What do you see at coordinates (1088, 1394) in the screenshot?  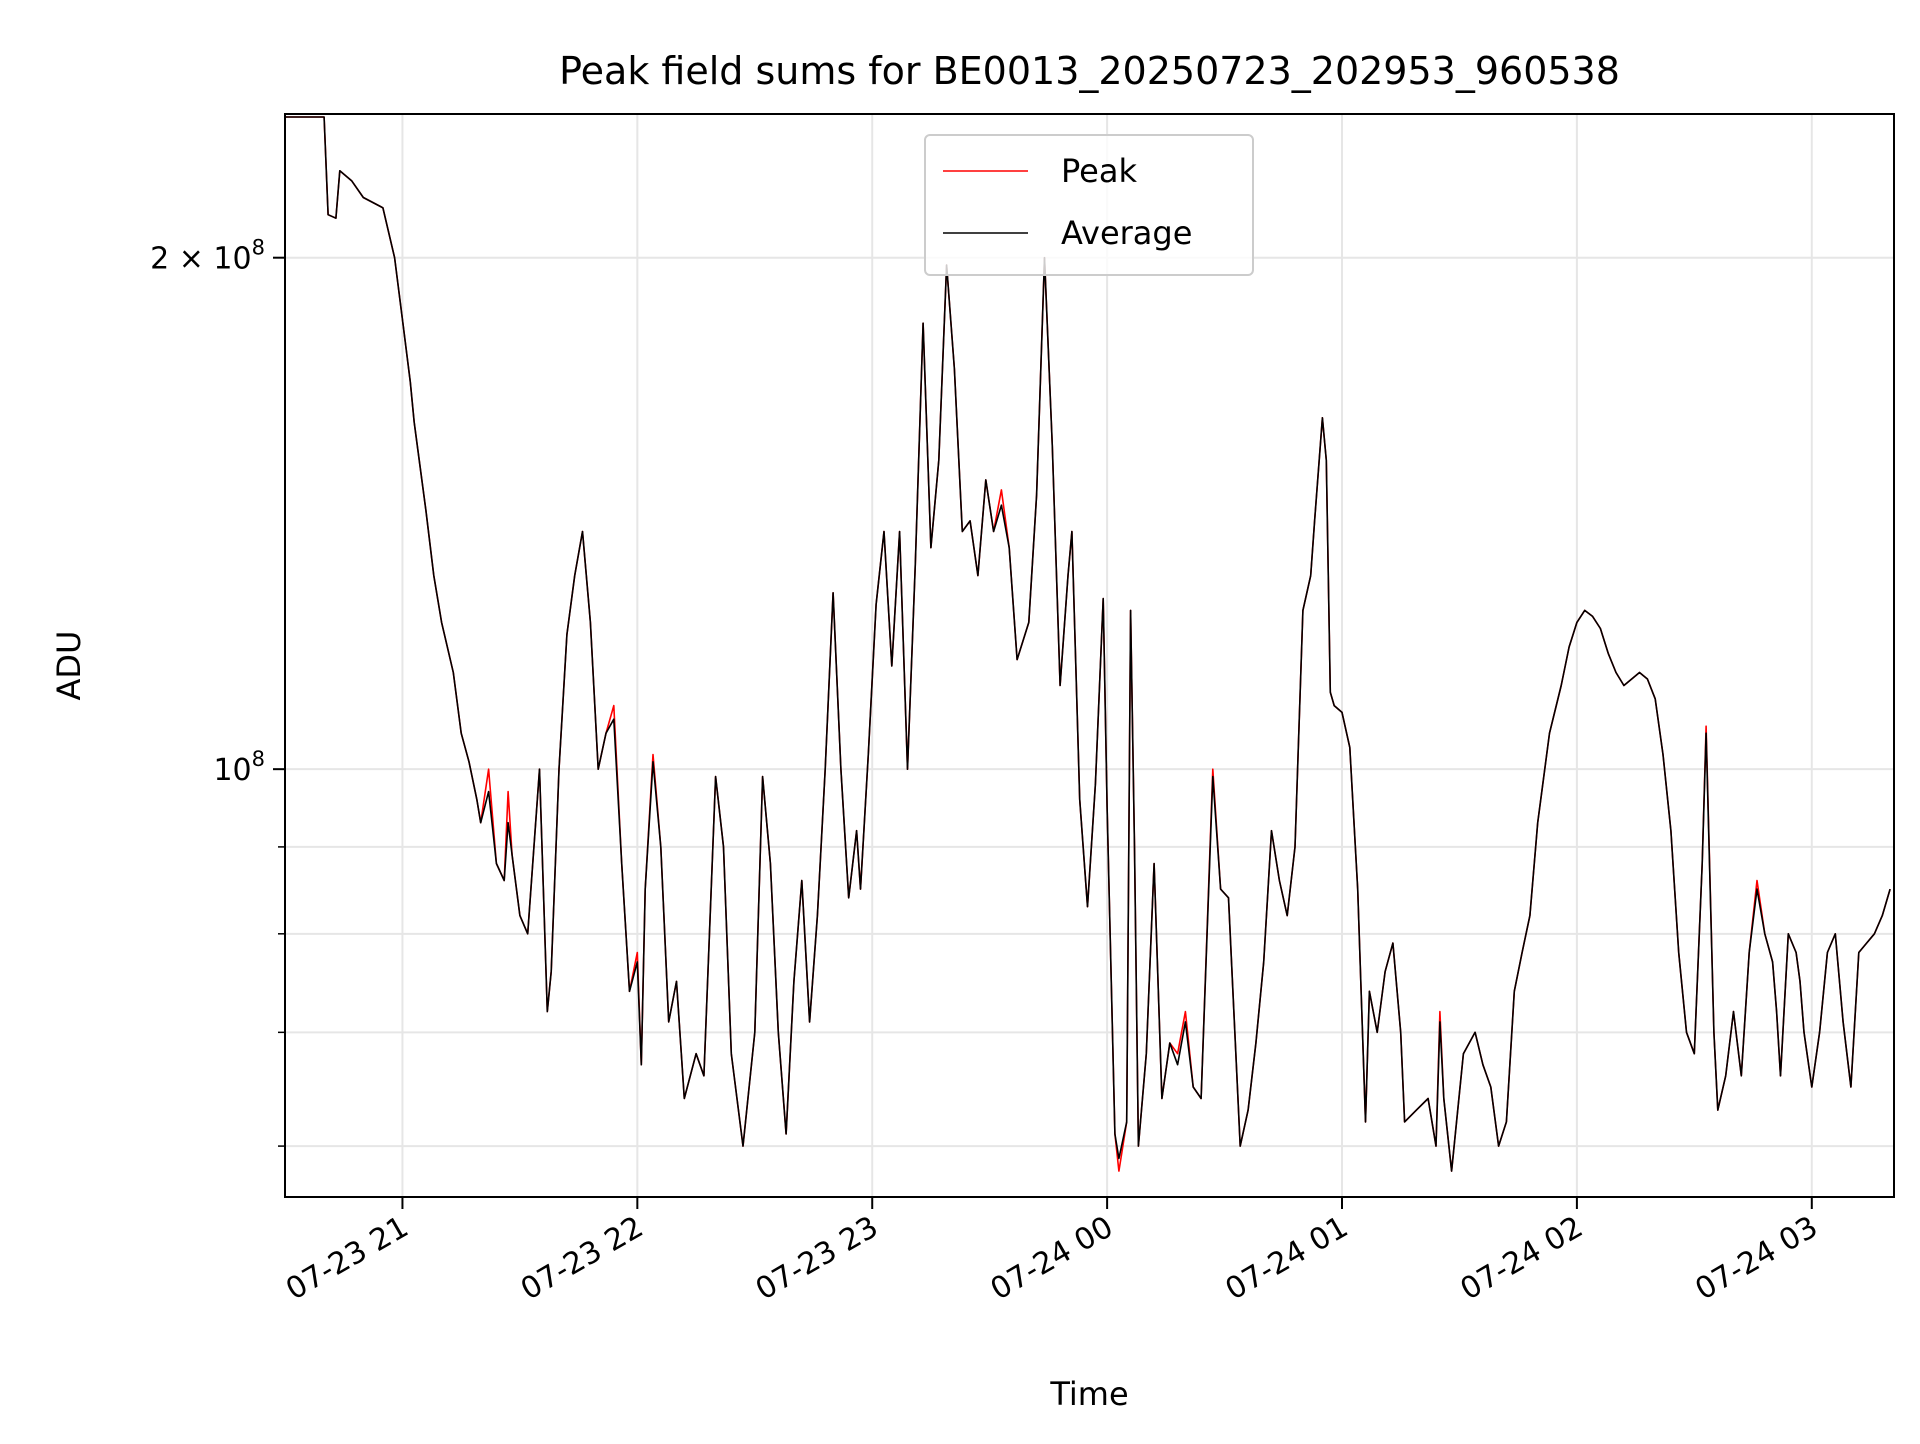 I see `x-axis-label: Time` at bounding box center [1088, 1394].